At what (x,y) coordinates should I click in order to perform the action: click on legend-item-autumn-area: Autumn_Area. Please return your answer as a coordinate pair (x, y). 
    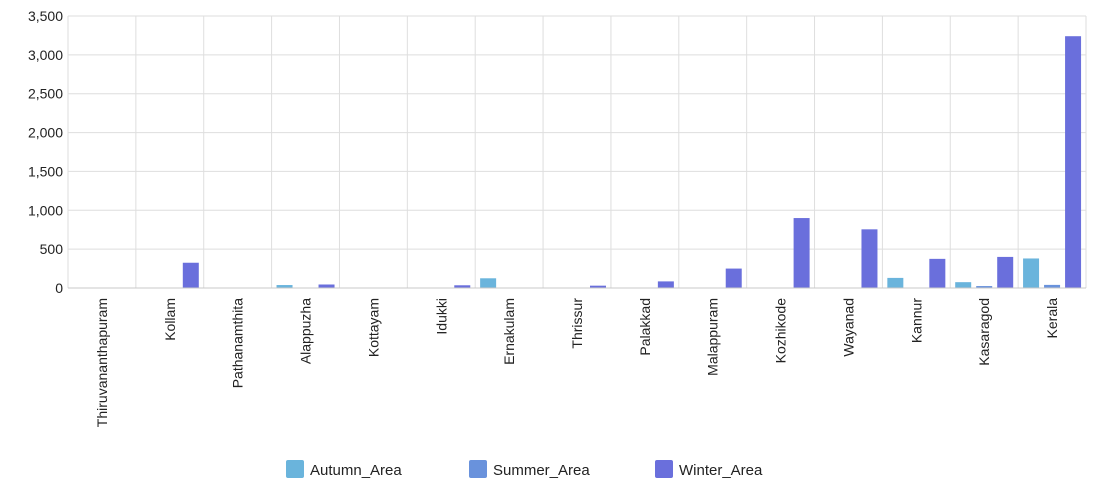
    Looking at the image, I should click on (344, 469).